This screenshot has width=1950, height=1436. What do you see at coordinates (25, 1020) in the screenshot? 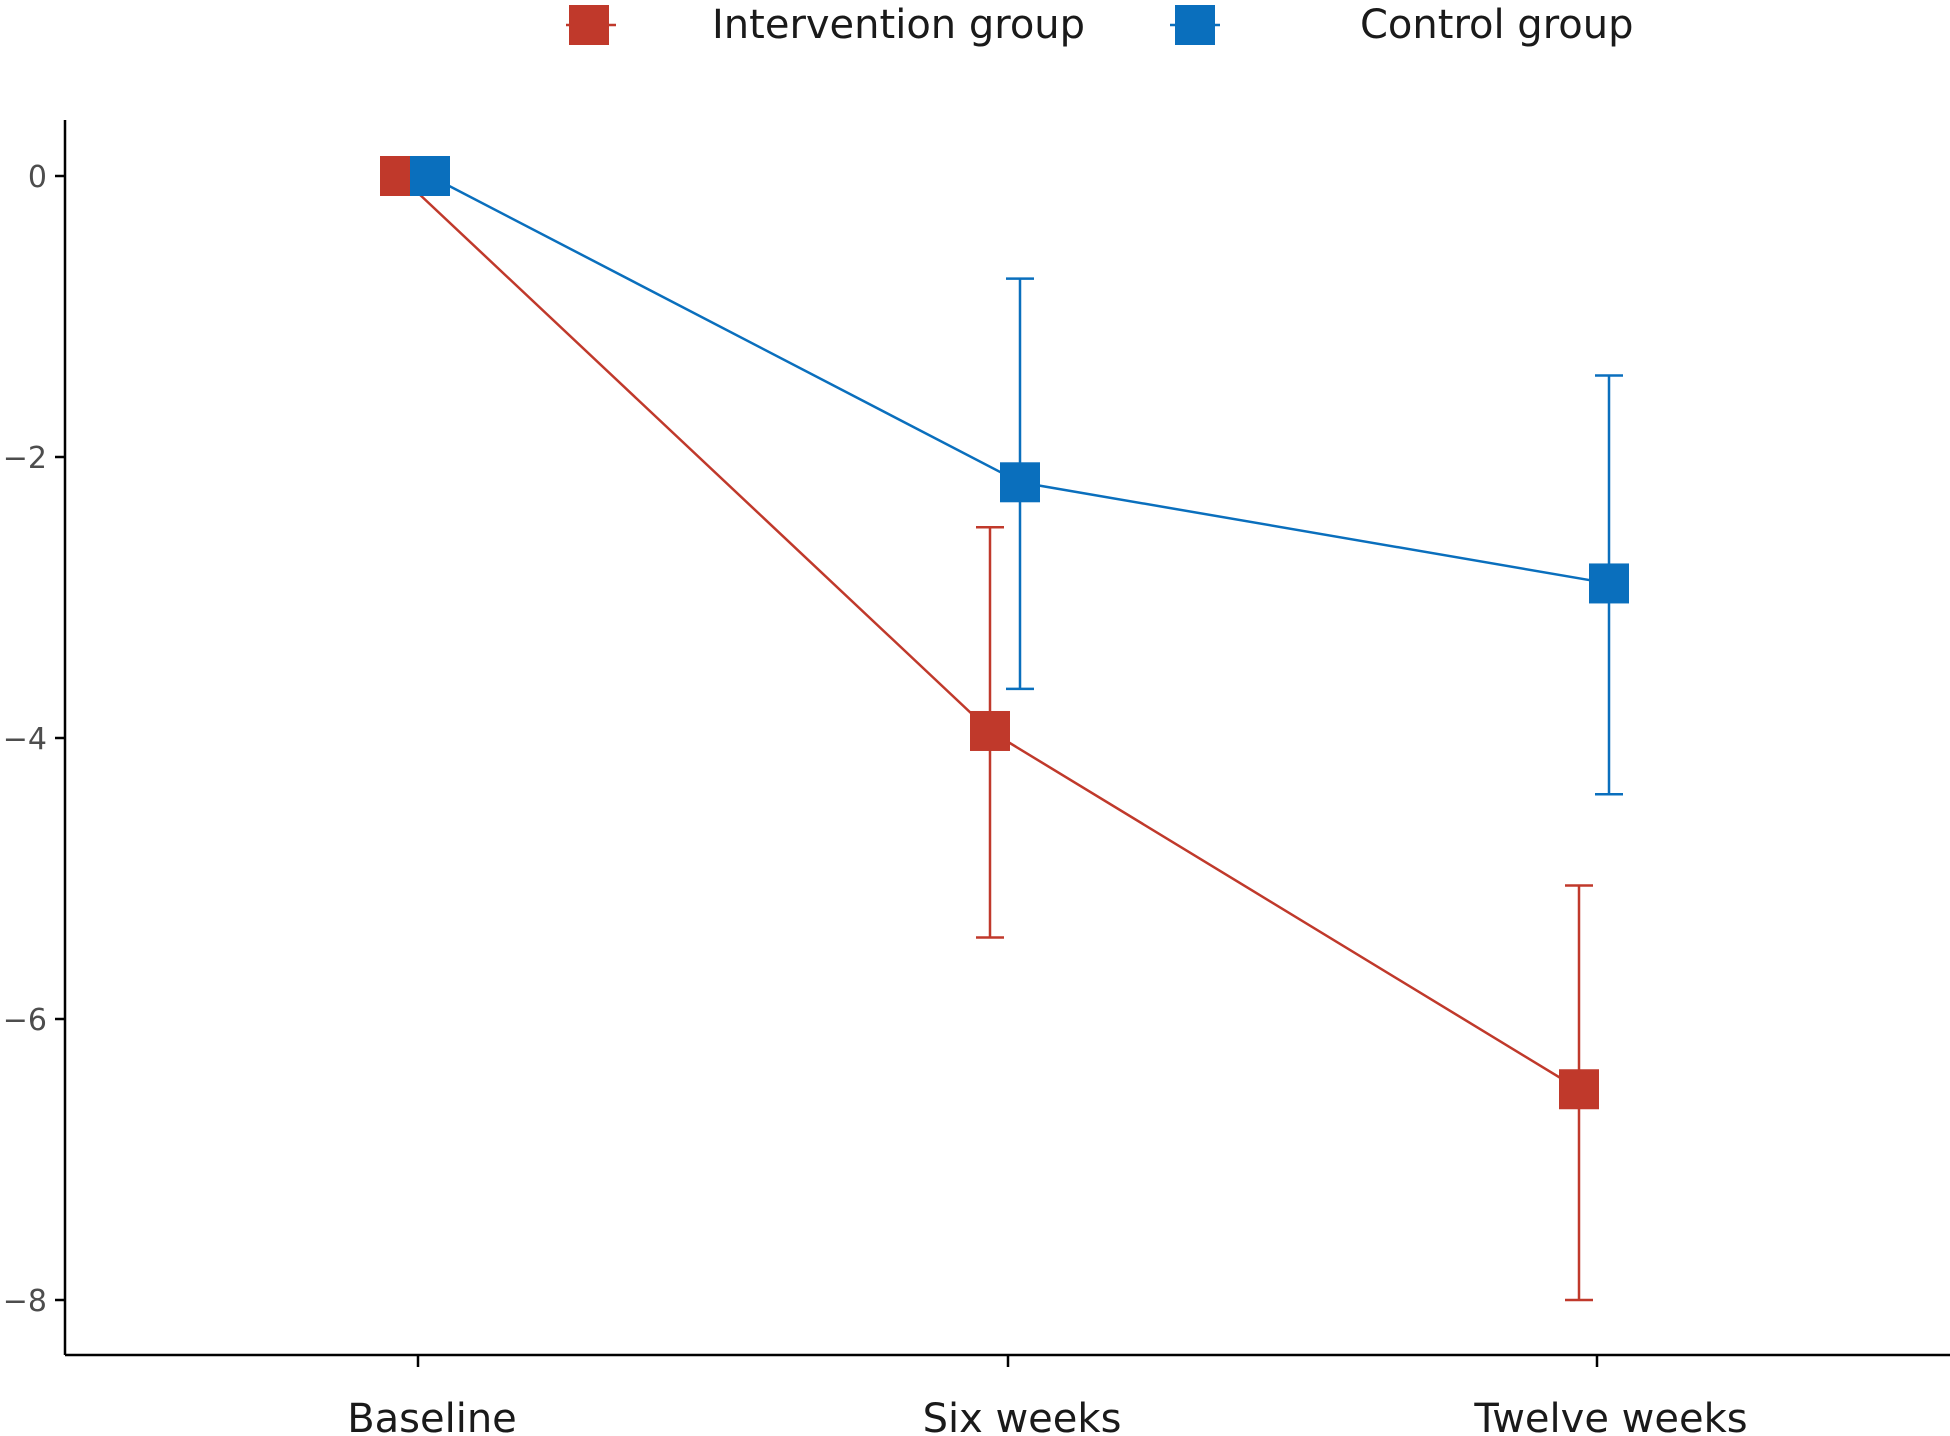
I see `y-tick-label: −6` at bounding box center [25, 1020].